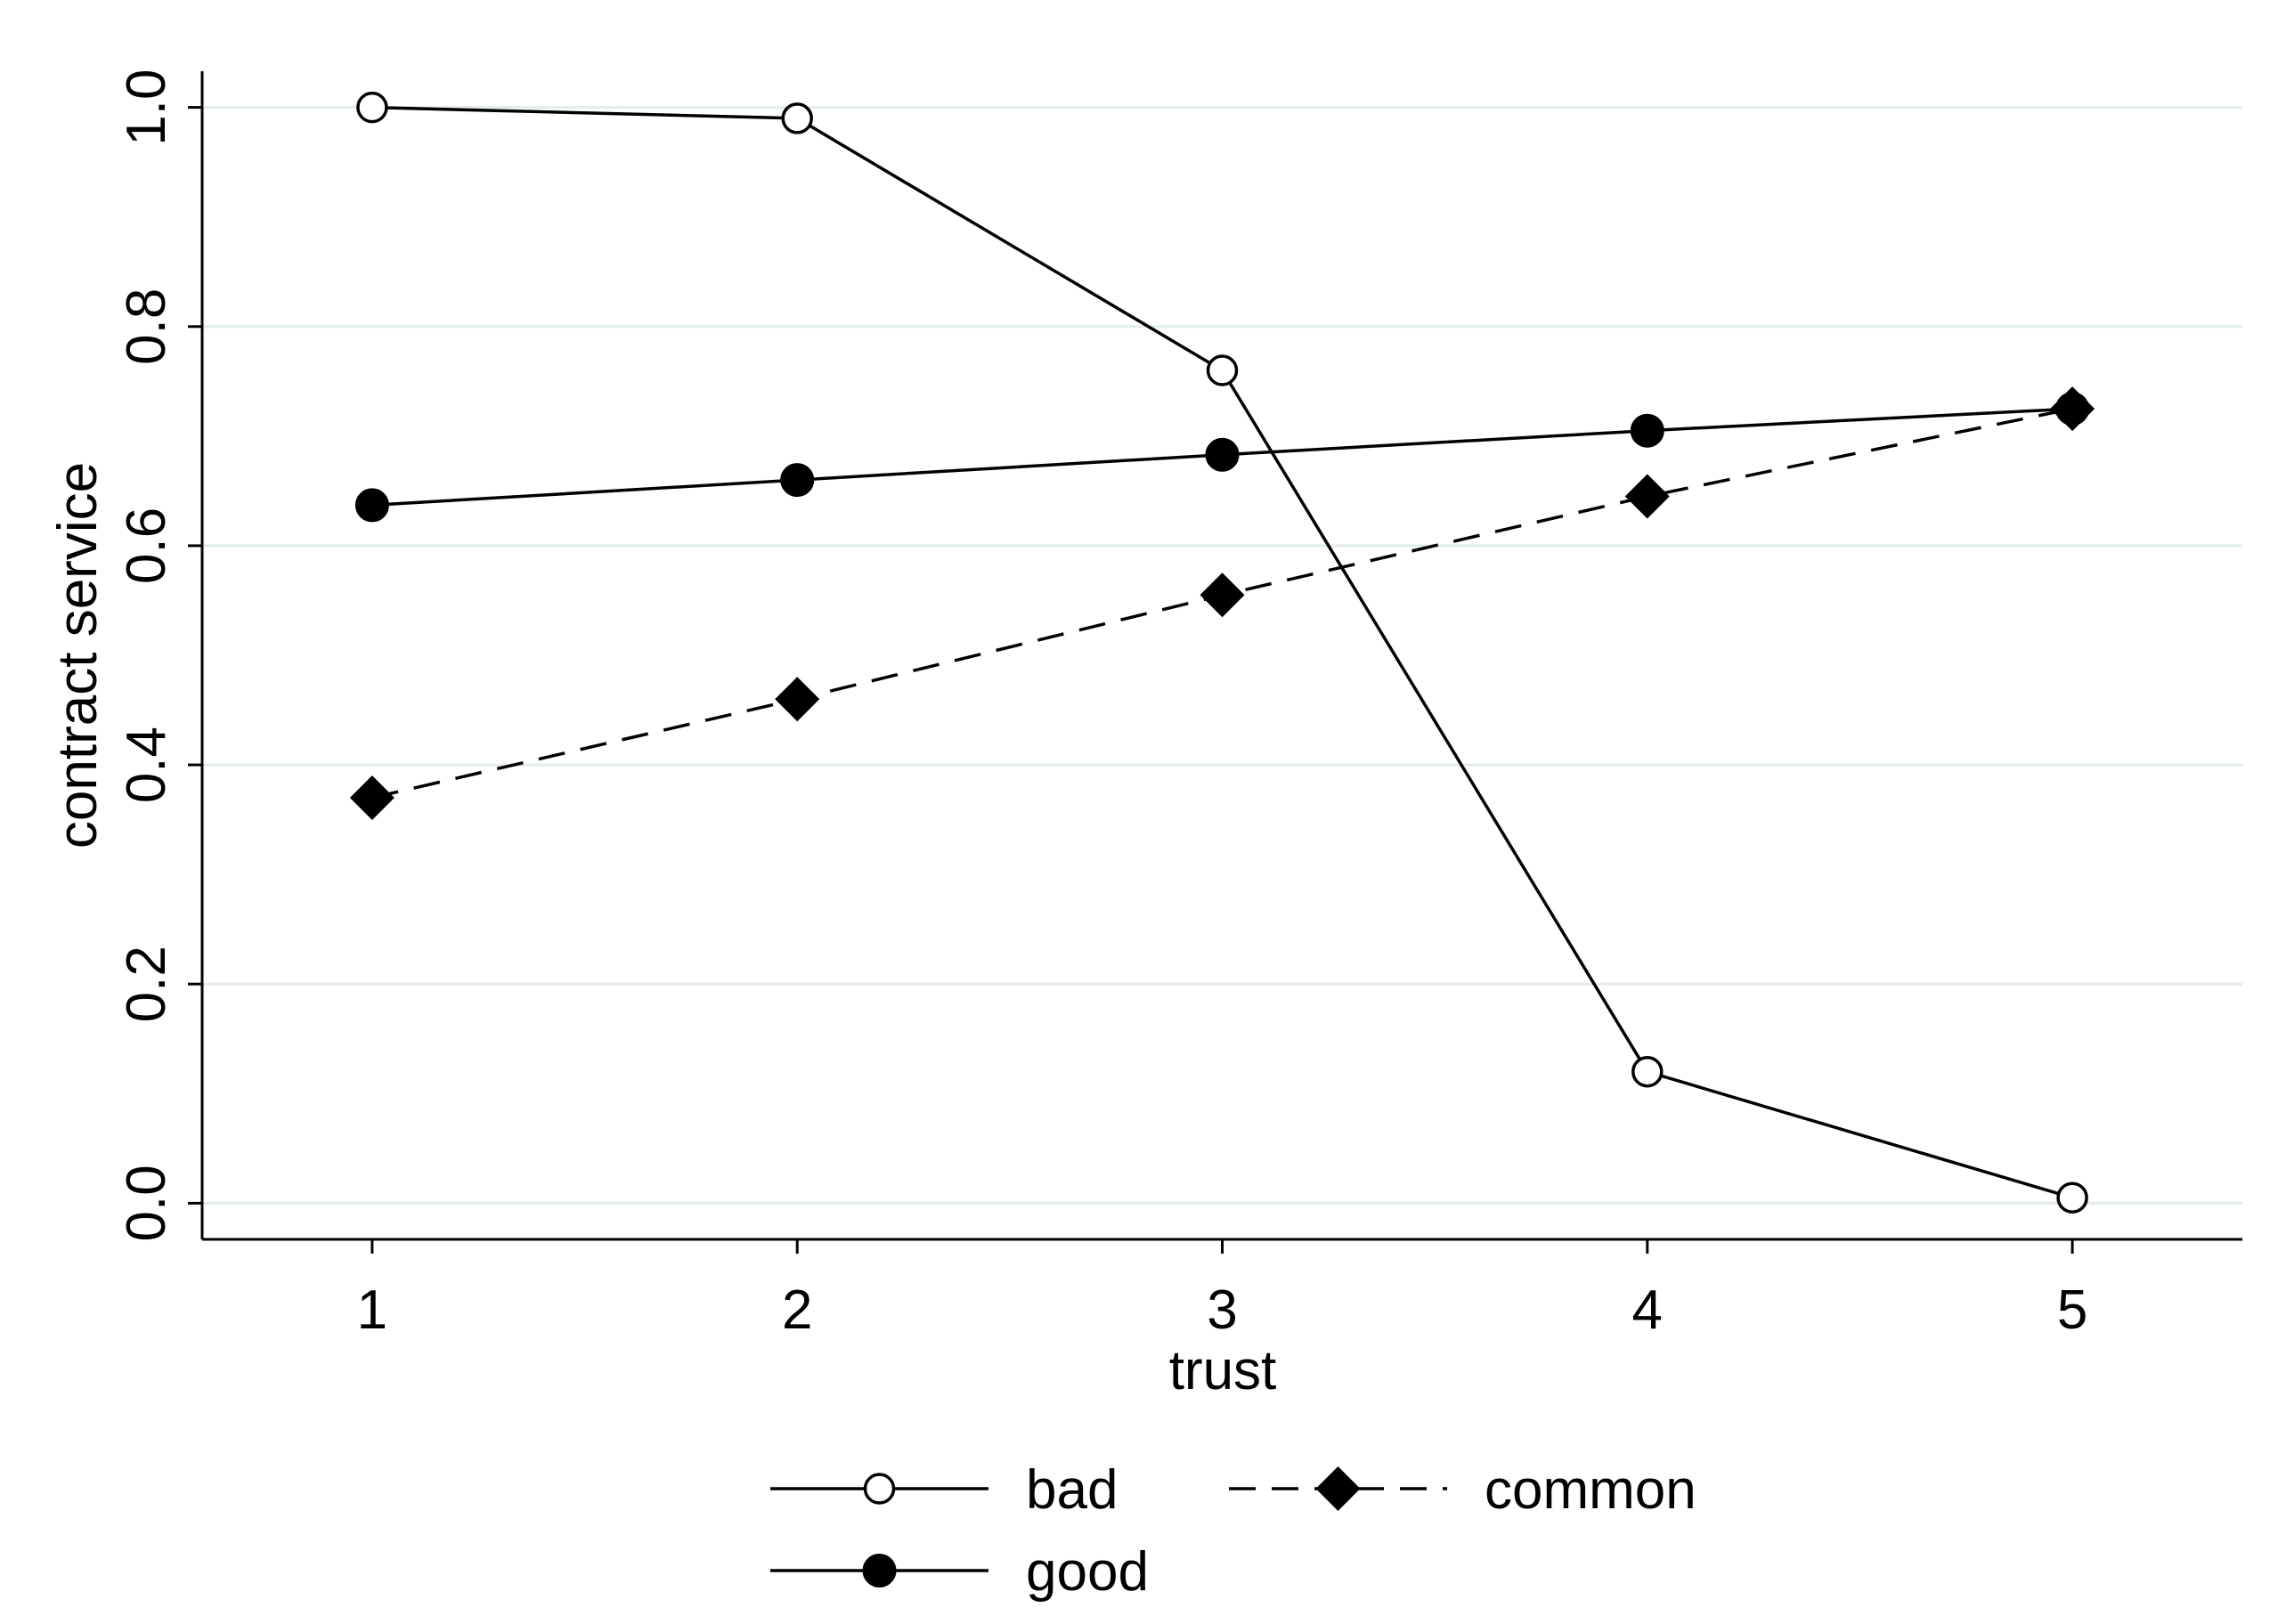 Image resolution: width=2278 pixels, height=1624 pixels. What do you see at coordinates (1590, 1490) in the screenshot?
I see `legend-label: common` at bounding box center [1590, 1490].